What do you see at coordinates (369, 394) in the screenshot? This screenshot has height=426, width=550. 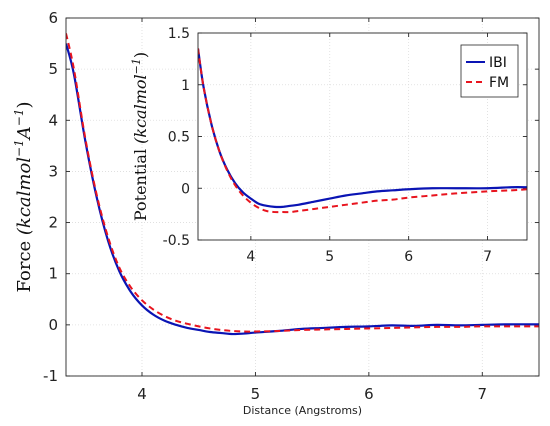 I see `main-x-tick-label: 6` at bounding box center [369, 394].